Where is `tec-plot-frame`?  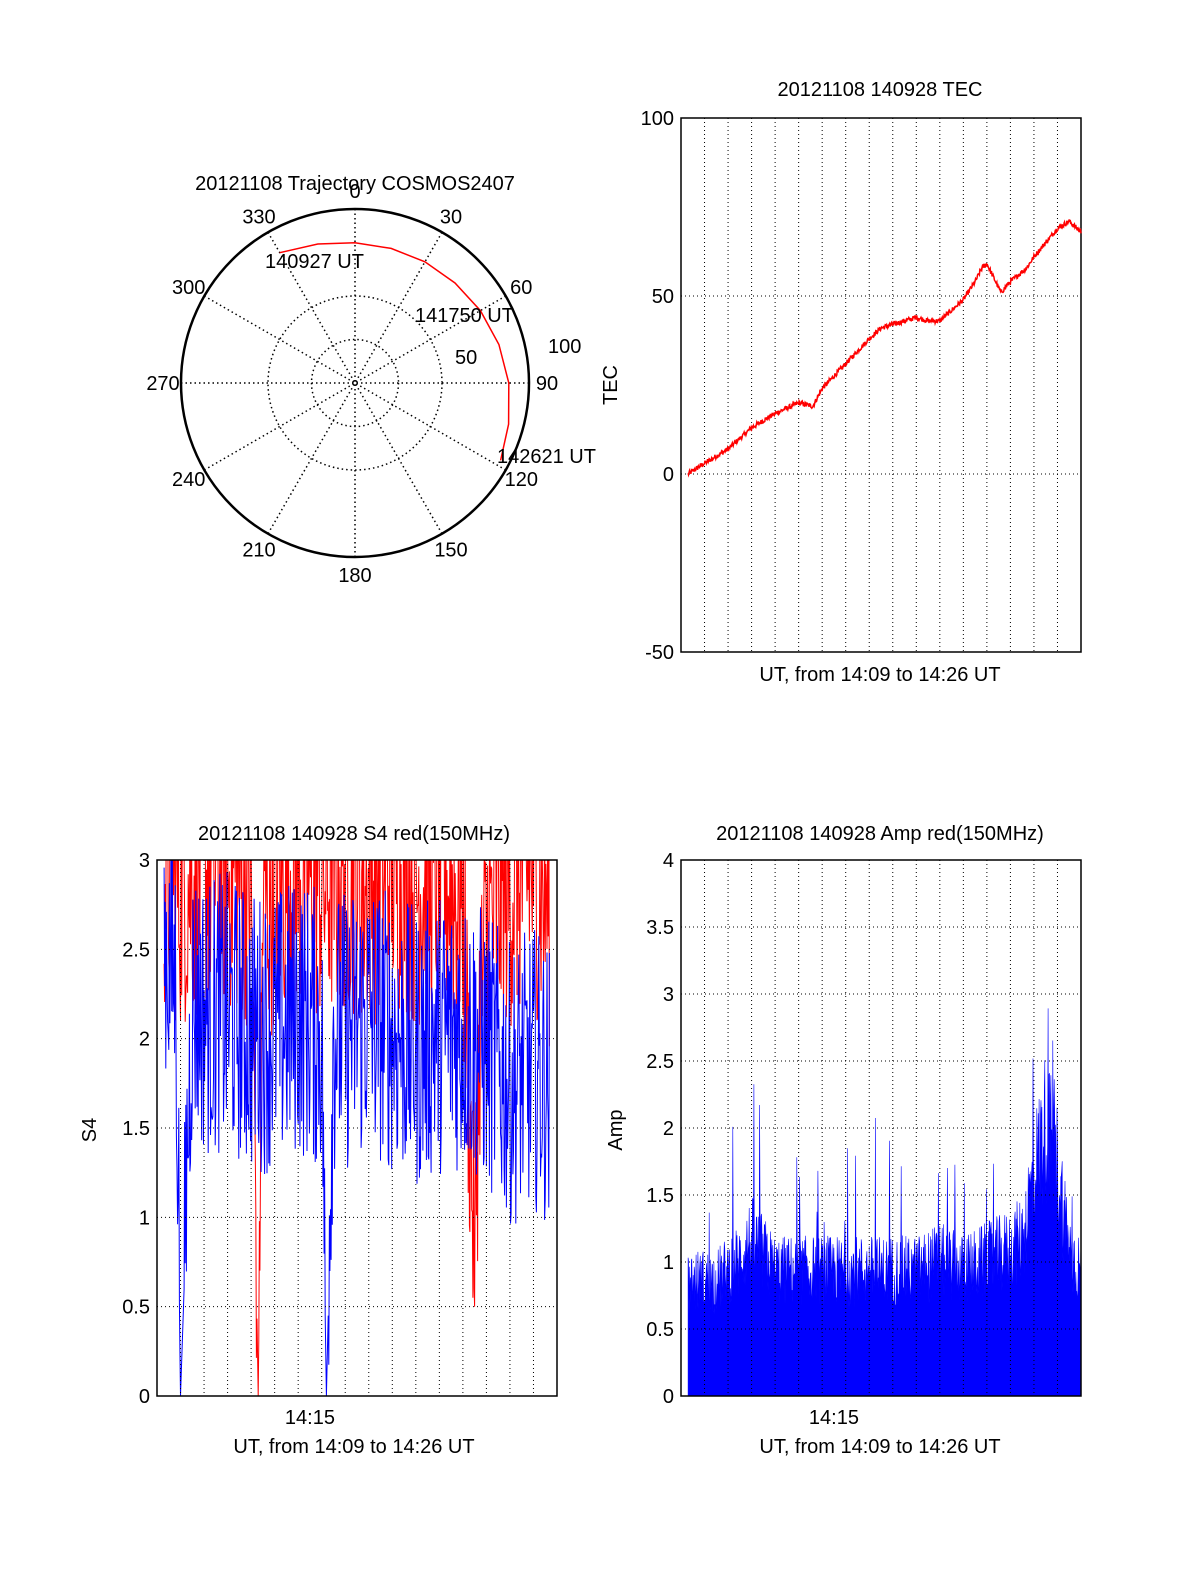
tec-plot-frame is located at coordinates (881, 385).